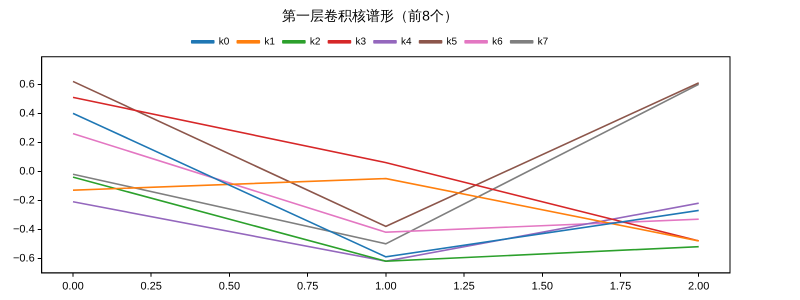  I want to click on y-tick-label: −0.2, so click(23, 200).